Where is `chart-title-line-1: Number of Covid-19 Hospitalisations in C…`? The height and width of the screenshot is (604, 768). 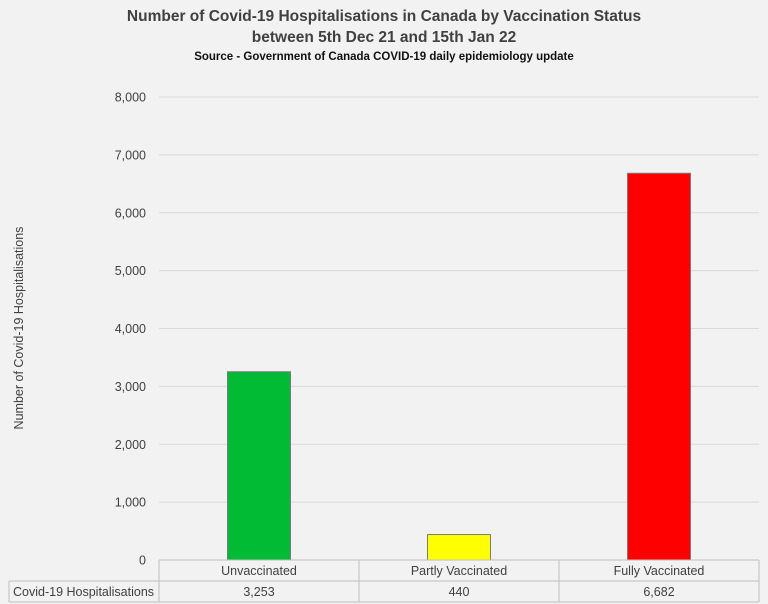
chart-title-line-1: Number of Covid-19 Hospitalisations in C… is located at coordinates (384, 16).